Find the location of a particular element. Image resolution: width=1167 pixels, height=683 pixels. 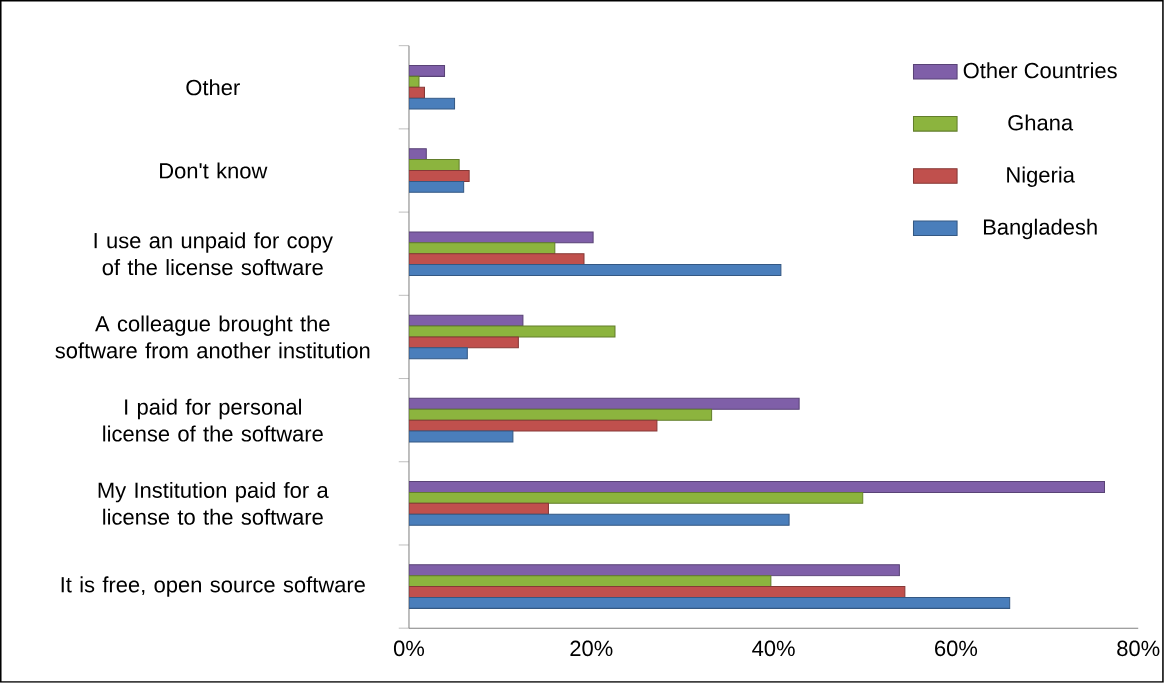

x-tick-label: 60% is located at coordinates (956, 648).